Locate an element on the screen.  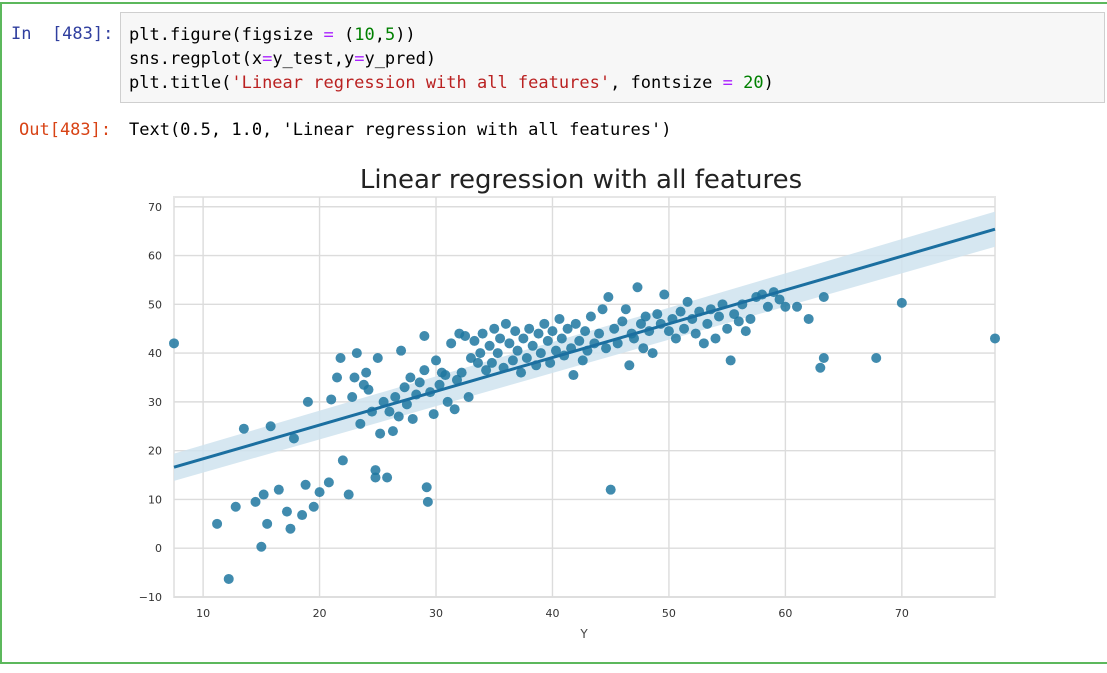
code-line: sns.regplot(x=y_test,y=y_pred) is located at coordinates (282, 59).